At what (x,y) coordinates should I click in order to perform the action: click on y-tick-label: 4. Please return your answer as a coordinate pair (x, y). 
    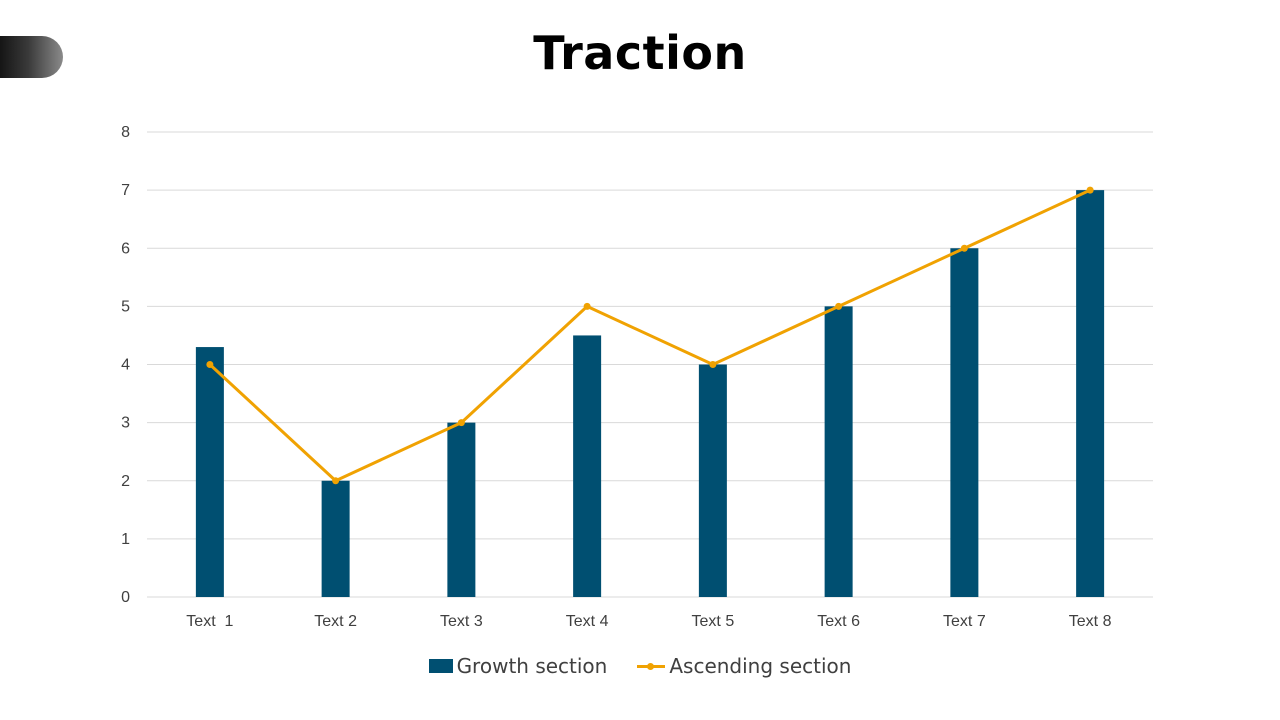
    Looking at the image, I should click on (125, 365).